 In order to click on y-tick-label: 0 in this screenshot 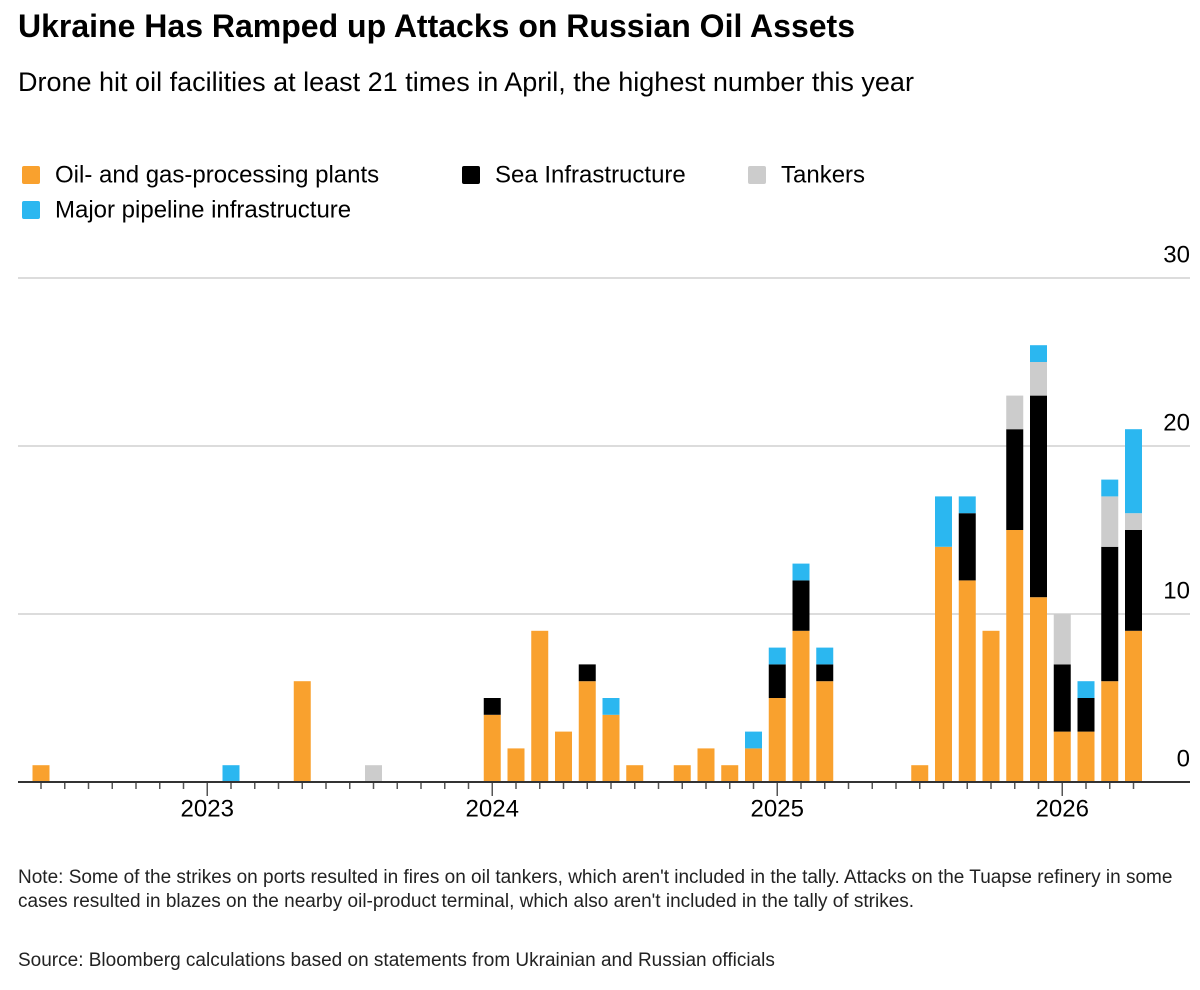, I will do `click(1183, 758)`.